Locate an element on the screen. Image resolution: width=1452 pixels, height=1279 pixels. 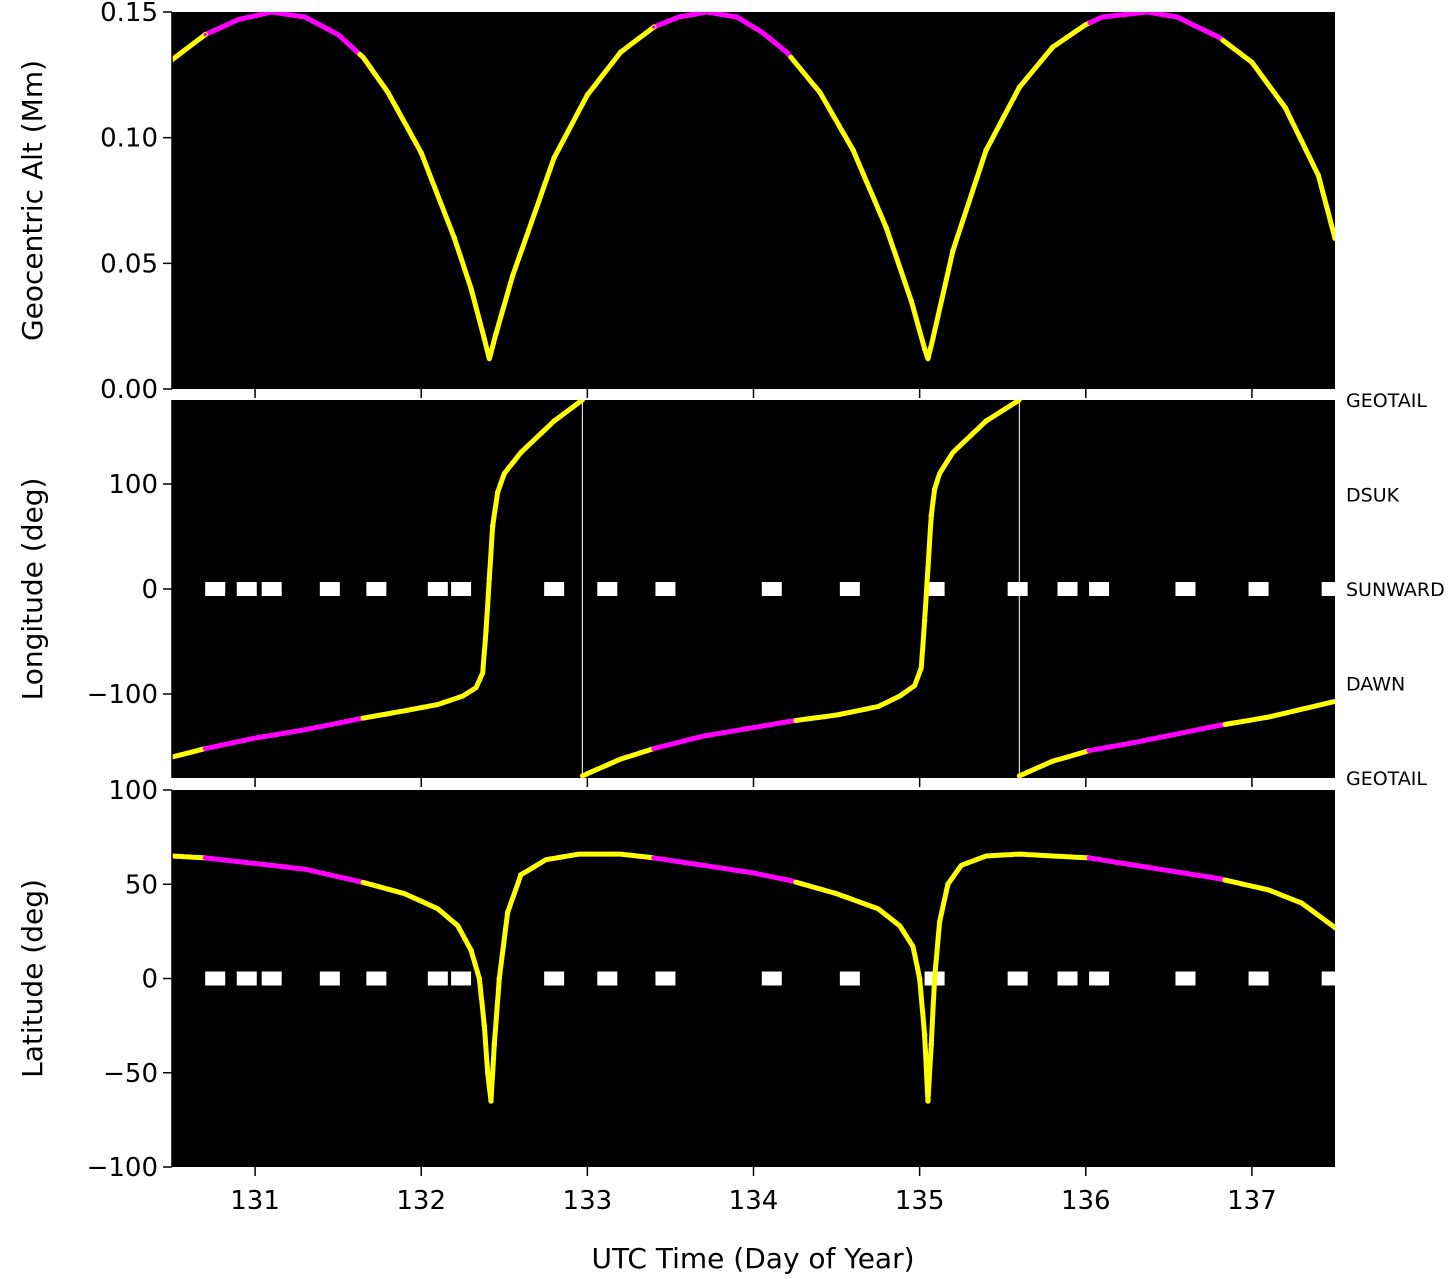
region-label: GEOTAIL is located at coordinates (1386, 401).